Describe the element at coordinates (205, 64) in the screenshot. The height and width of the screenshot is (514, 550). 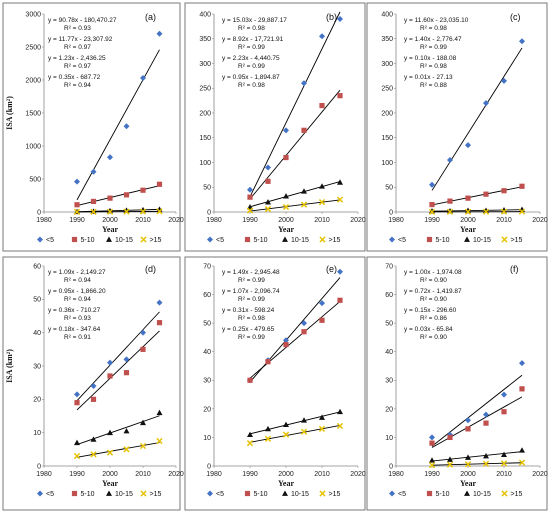
I see `y-tick-label: 300` at that location.